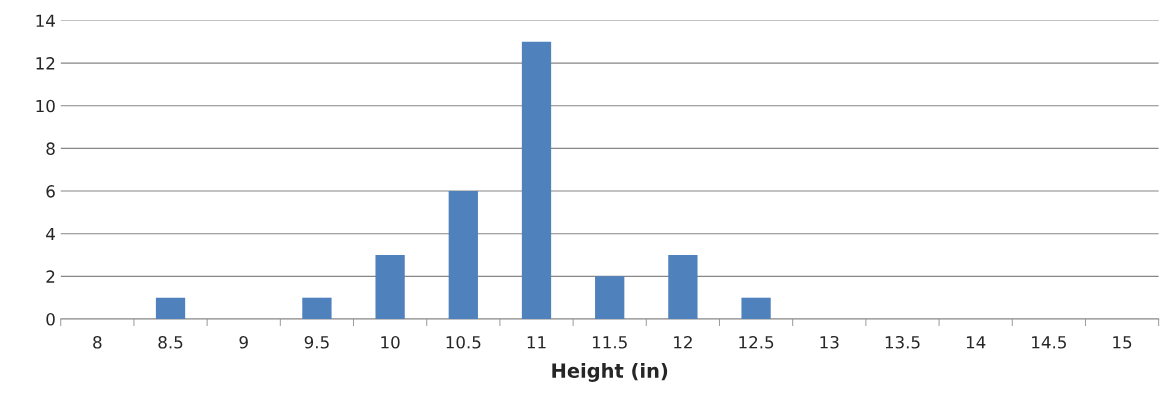 The image size is (1168, 409). Describe the element at coordinates (536, 342) in the screenshot. I see `x-tick-label: 11` at that location.